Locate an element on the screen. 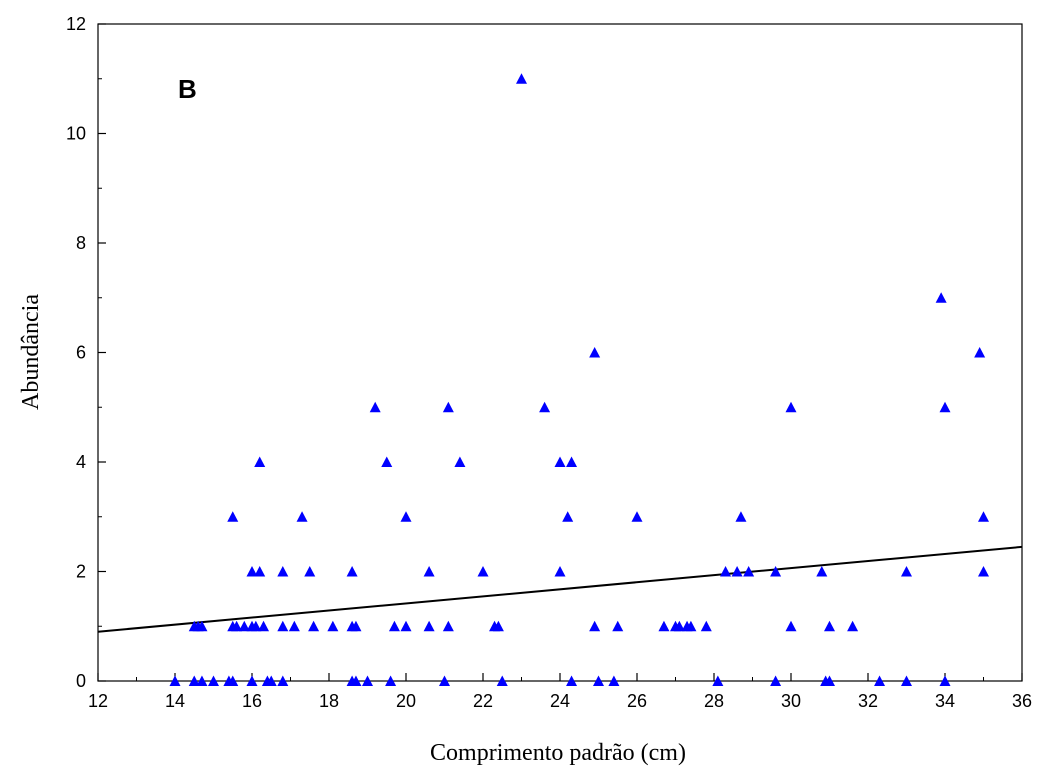  x-tick-label: 36 is located at coordinates (1022, 701).